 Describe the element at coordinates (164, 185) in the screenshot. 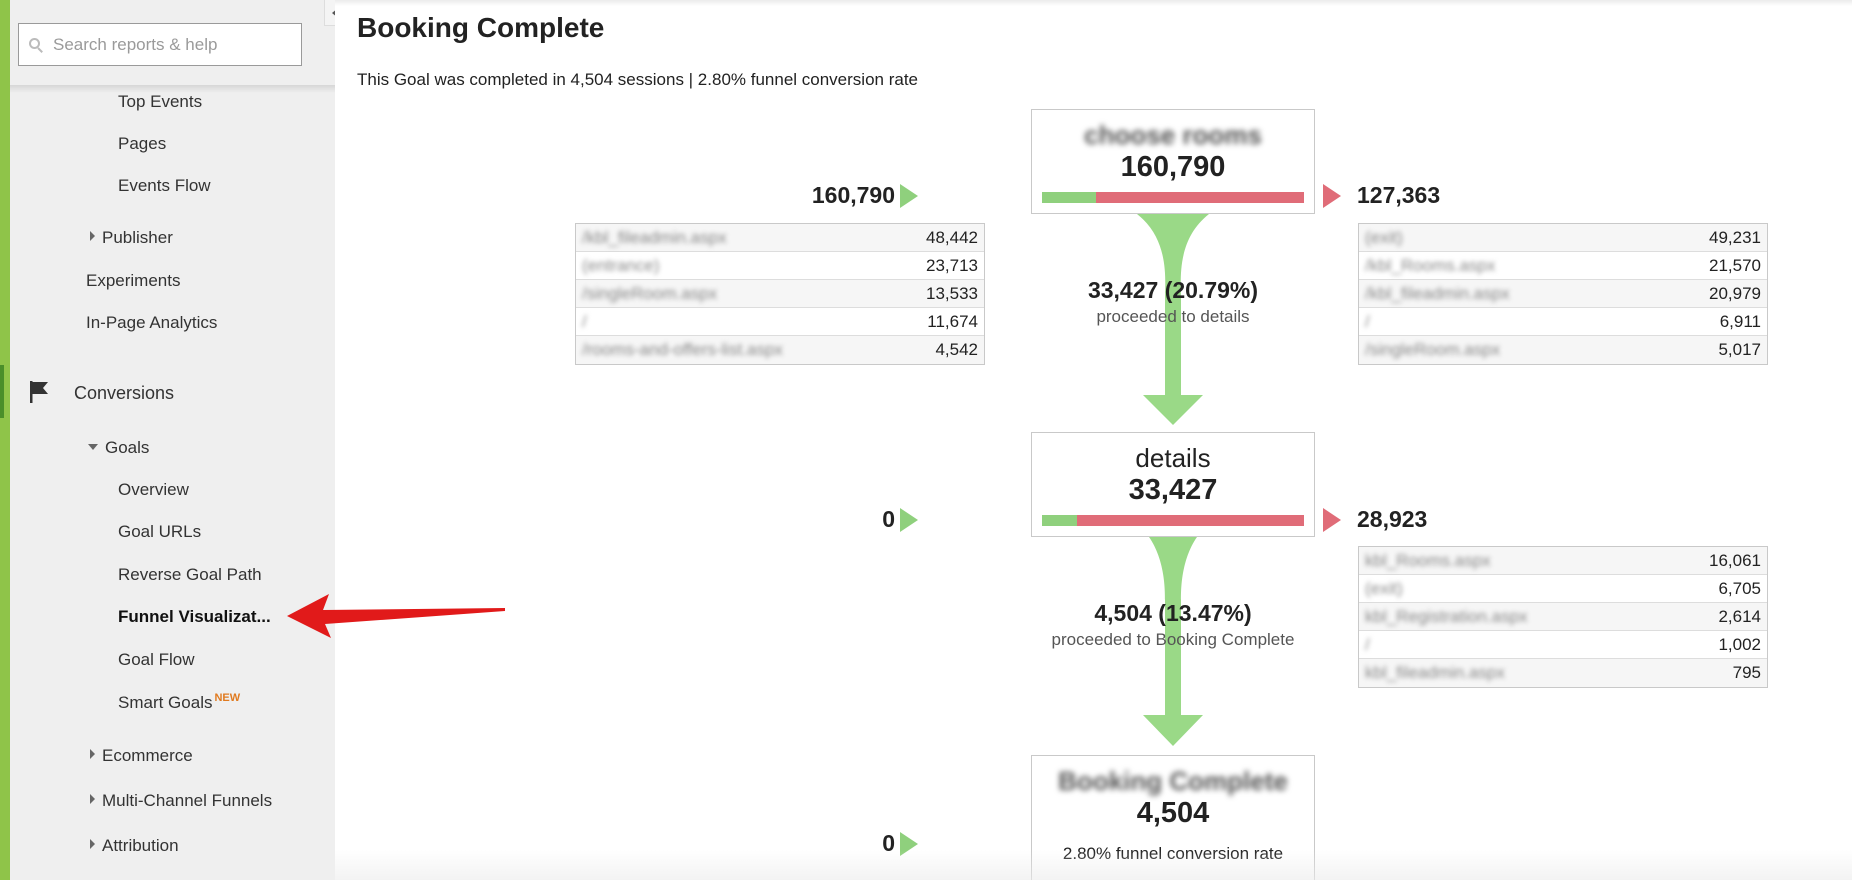

I see `sidebar-item-events-flow: Events Flow` at that location.